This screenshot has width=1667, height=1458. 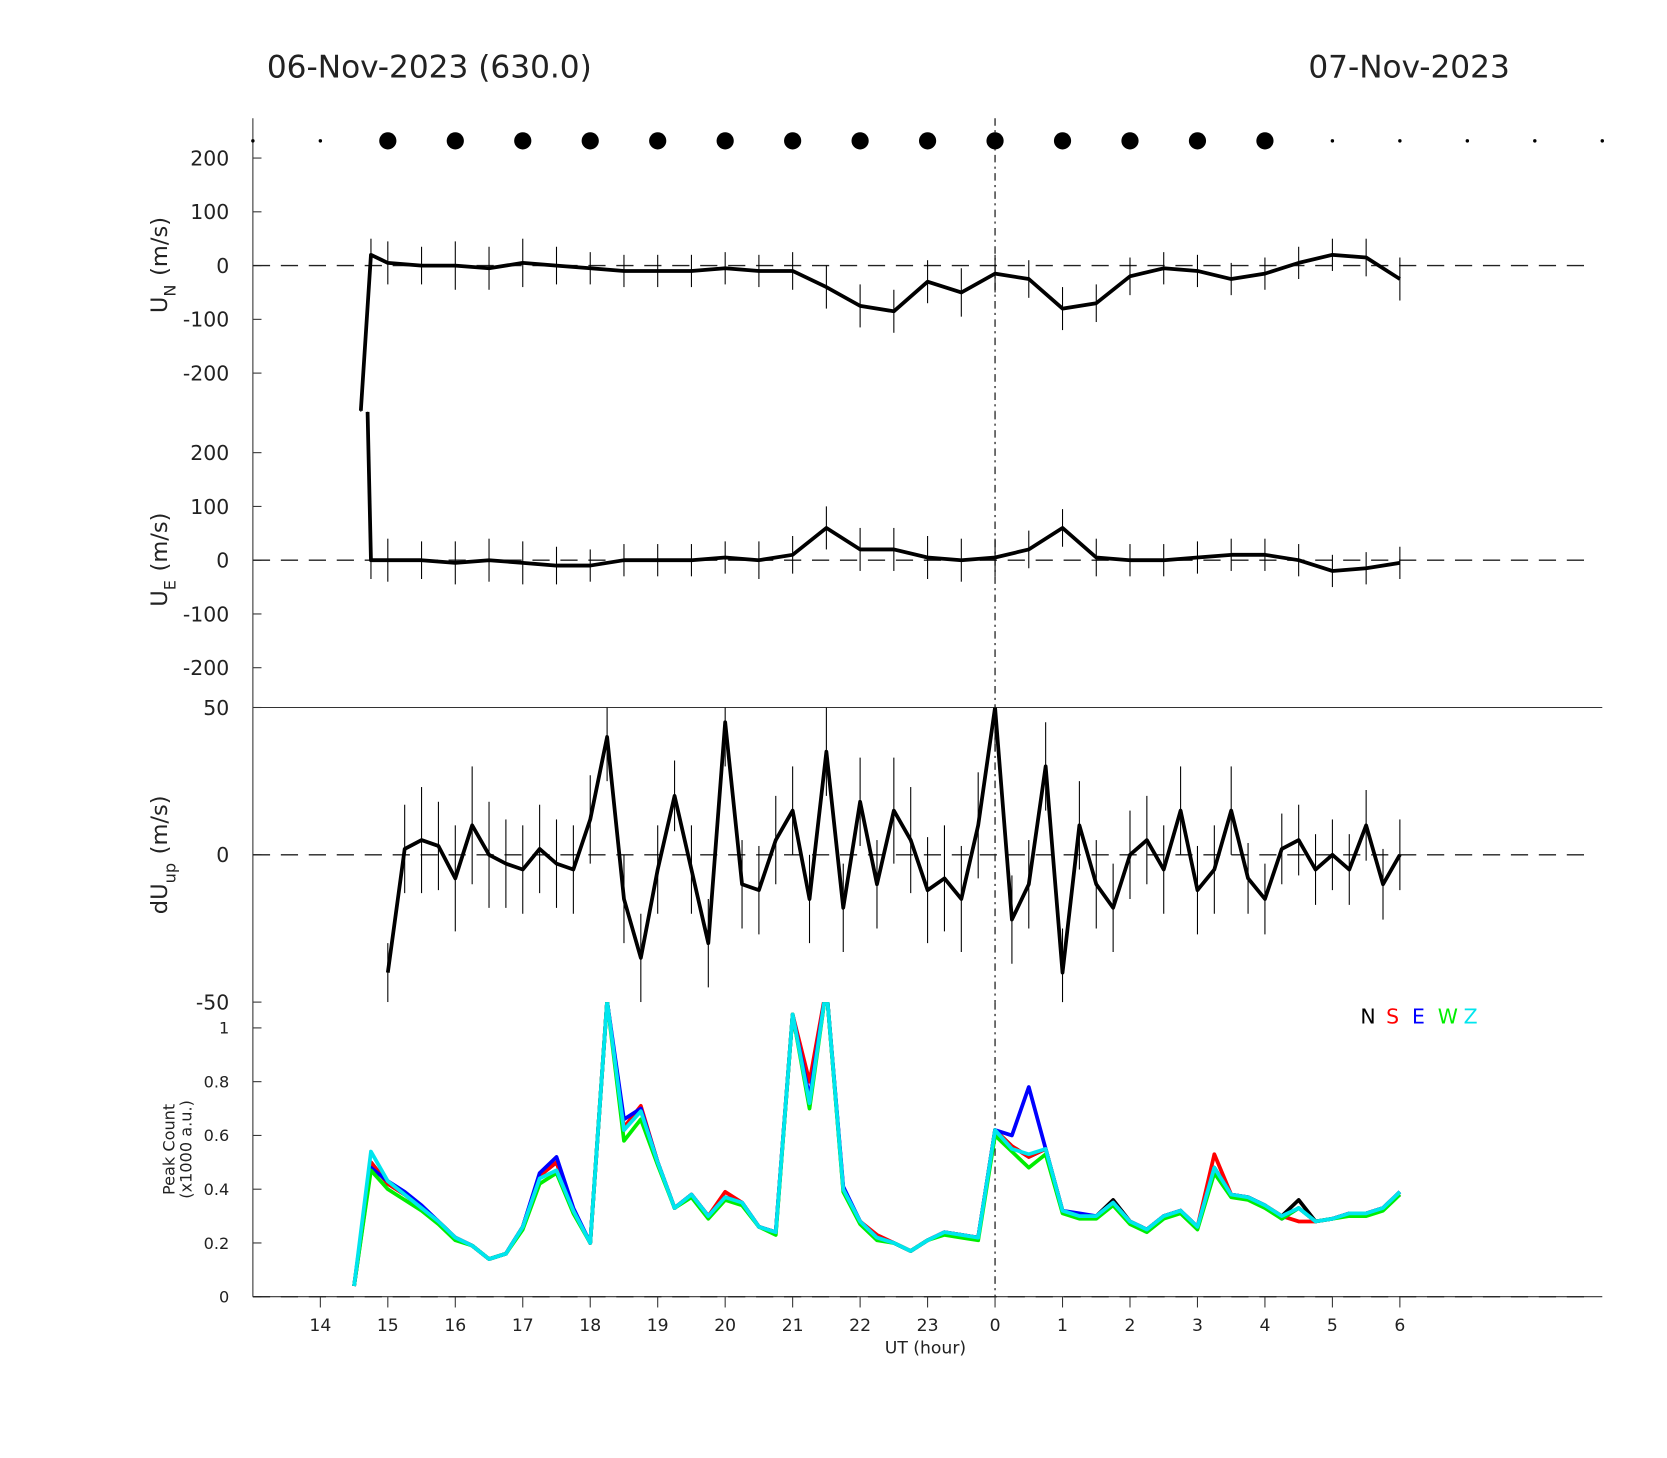 I want to click on x-tick-label: 6, so click(x=1399, y=1326).